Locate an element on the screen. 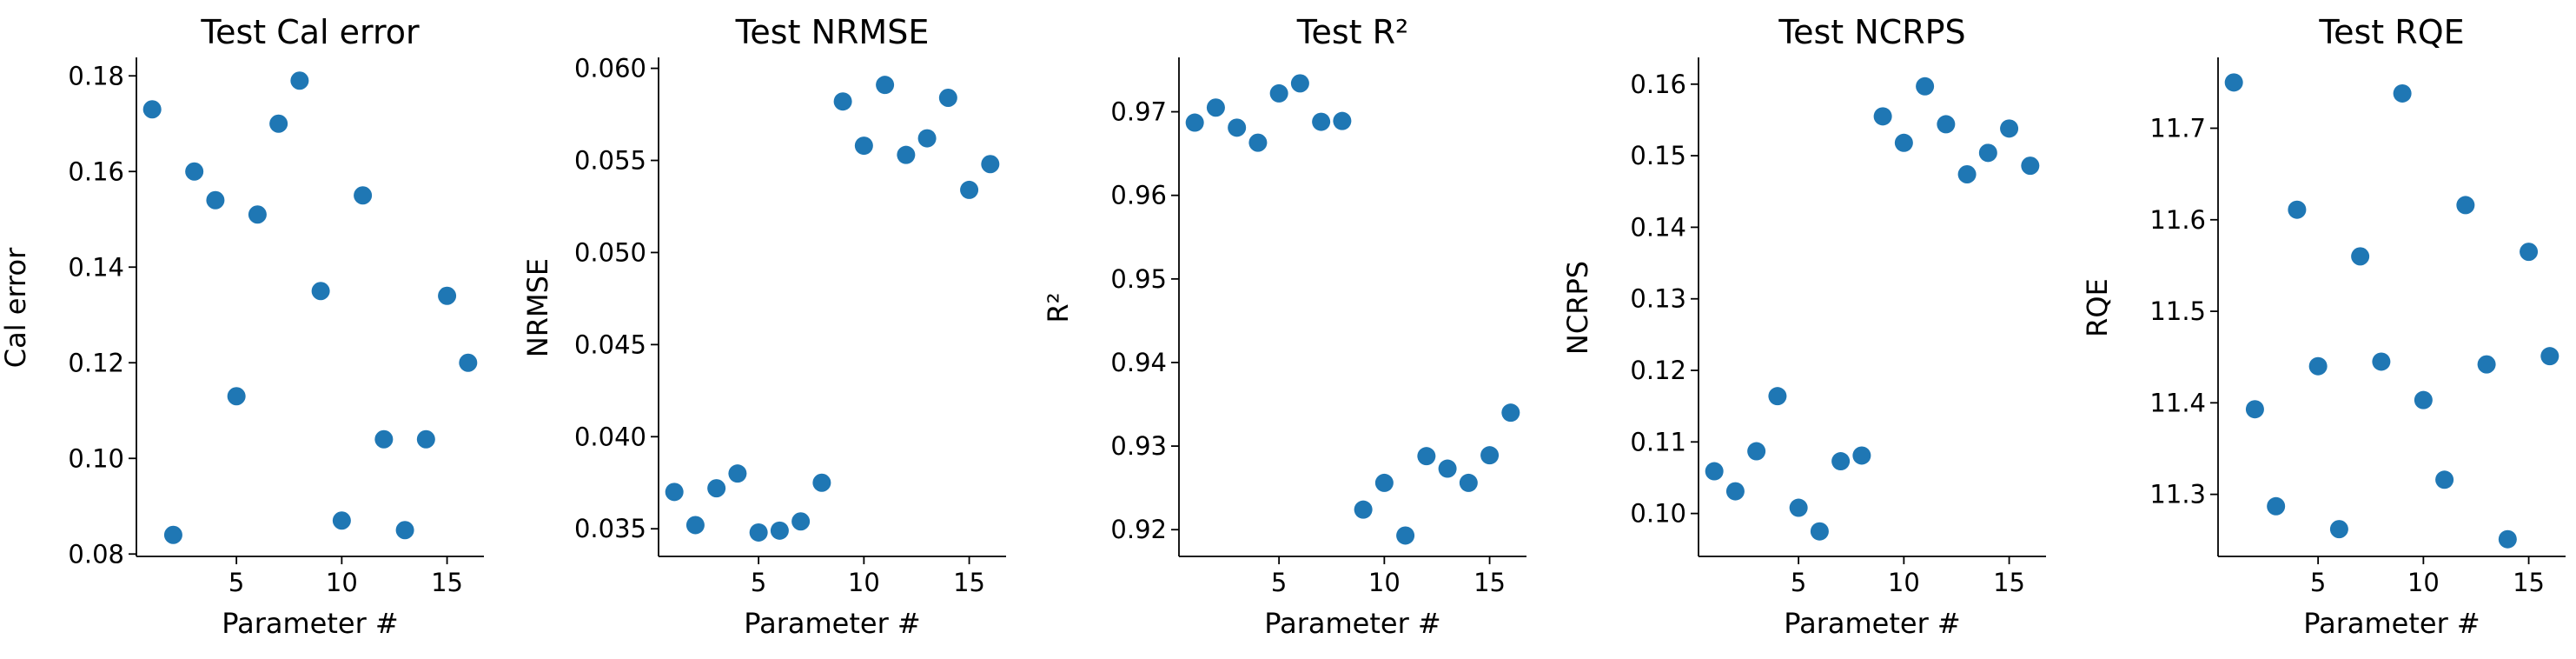 The height and width of the screenshot is (659, 2576). subplot-title: Test RQE is located at coordinates (2391, 32).